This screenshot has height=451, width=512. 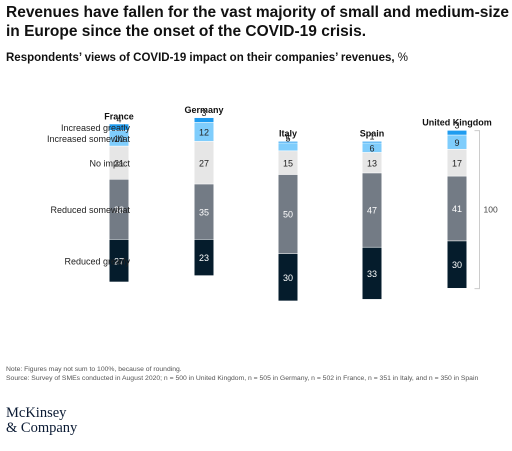 I want to click on bar-segment-spain-increased-greatly, so click(x=372, y=142).